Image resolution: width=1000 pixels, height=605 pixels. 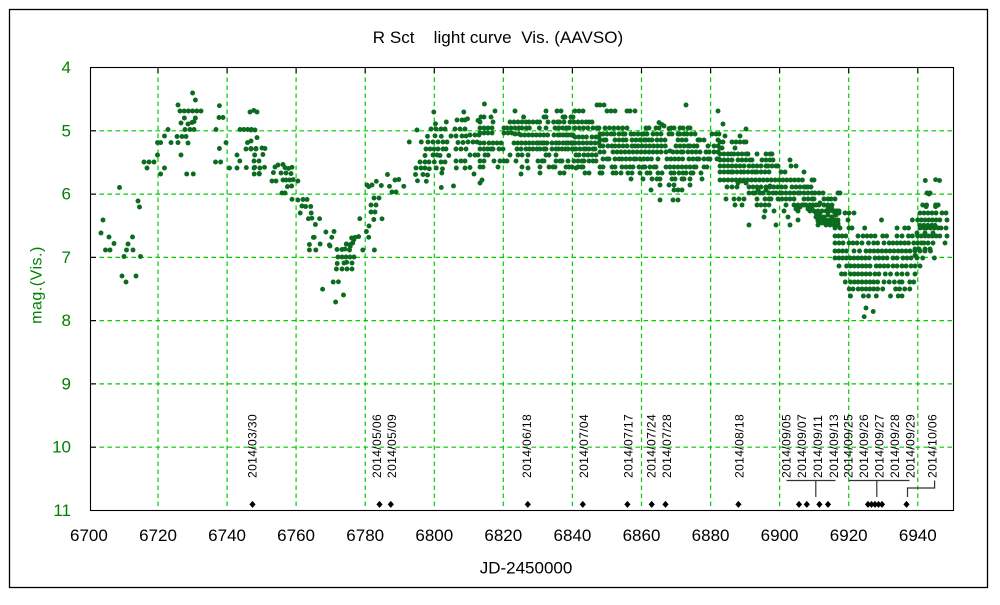 I want to click on svg-text: 10, so click(x=61, y=447).